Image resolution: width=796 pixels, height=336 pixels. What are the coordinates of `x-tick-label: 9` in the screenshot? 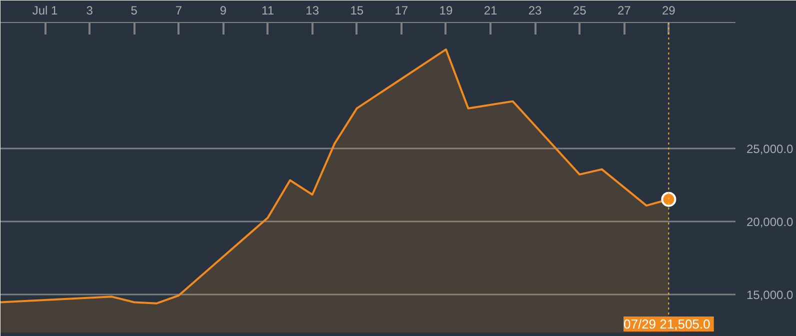 It's located at (223, 11).